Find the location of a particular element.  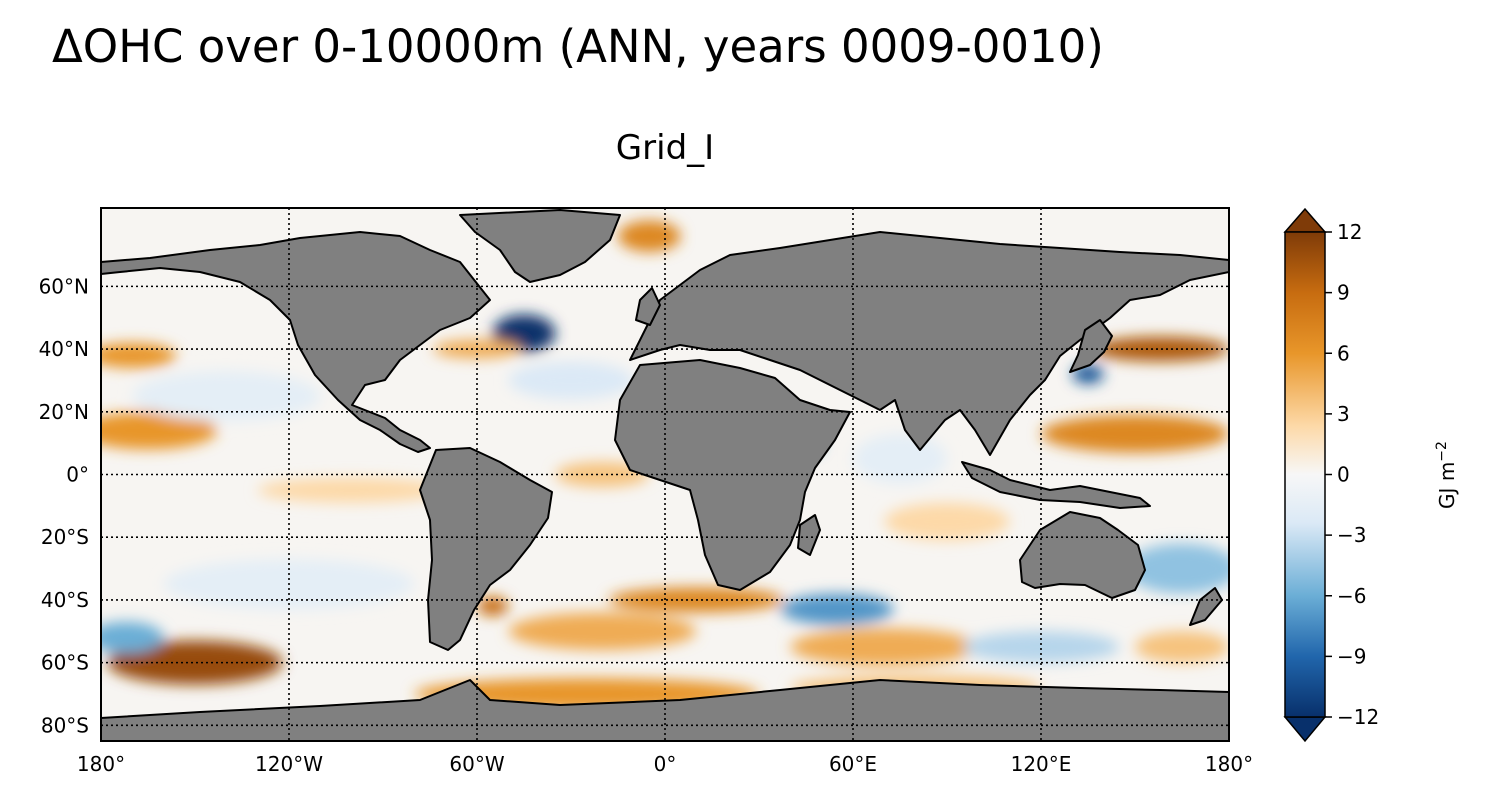

colorbar-body is located at coordinates (1305, 474).